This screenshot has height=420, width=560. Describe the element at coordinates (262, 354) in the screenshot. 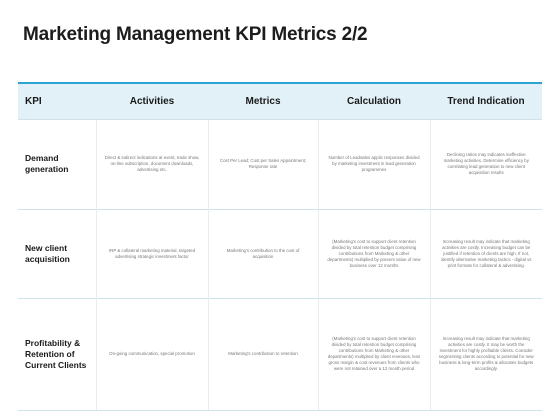

I see `metrics-cell: Marketing's contribution to retention` at that location.